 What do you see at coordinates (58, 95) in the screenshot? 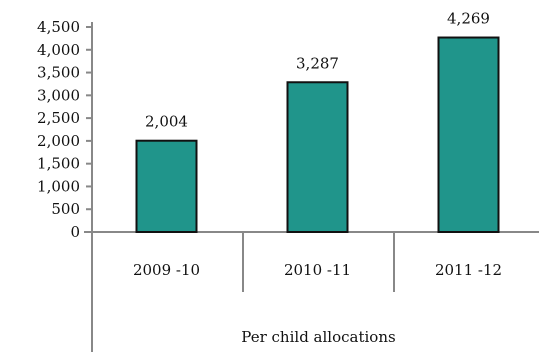
I see `y-tick-label: 3,000` at bounding box center [58, 95].